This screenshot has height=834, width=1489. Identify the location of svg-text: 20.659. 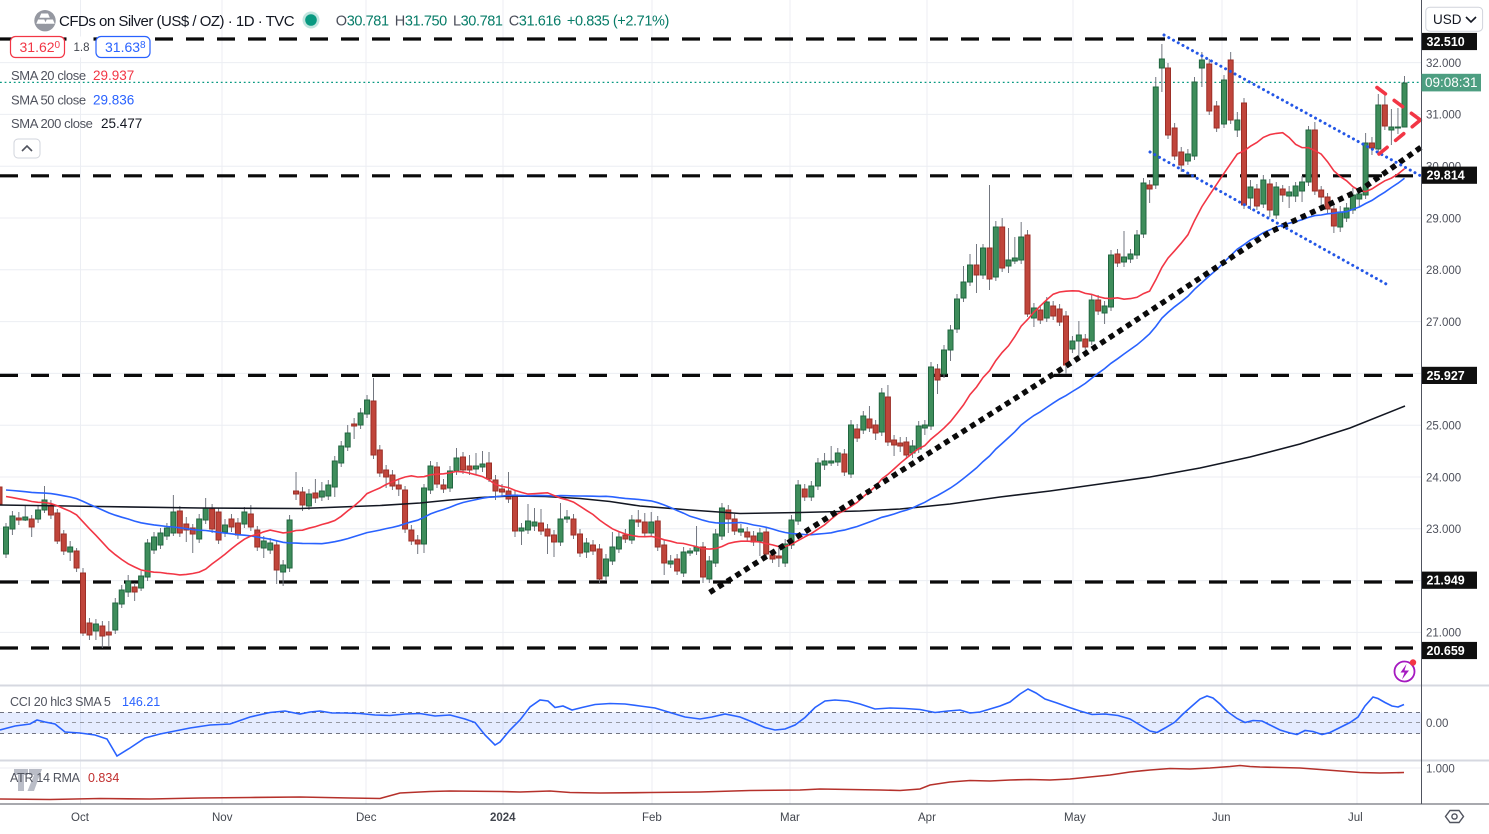
(1446, 651).